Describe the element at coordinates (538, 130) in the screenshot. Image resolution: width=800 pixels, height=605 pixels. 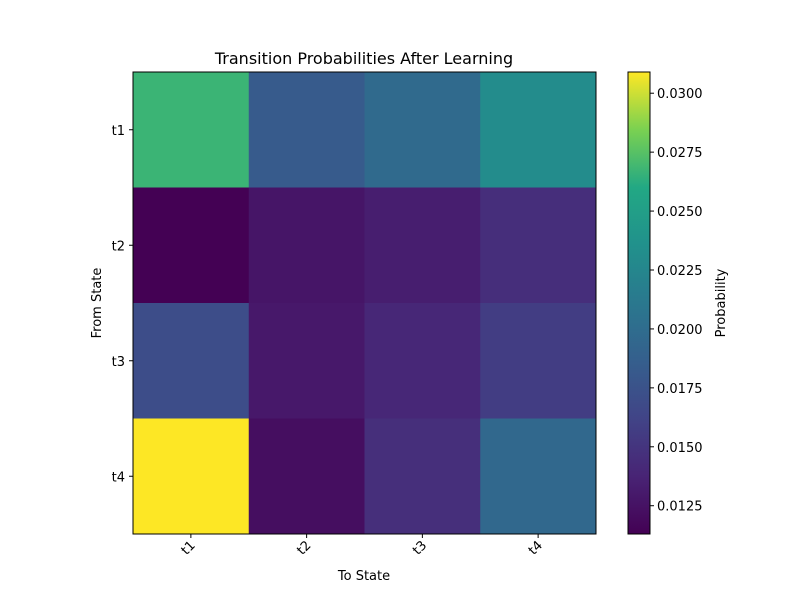
I see `heatmap-cell-t1-t4` at that location.